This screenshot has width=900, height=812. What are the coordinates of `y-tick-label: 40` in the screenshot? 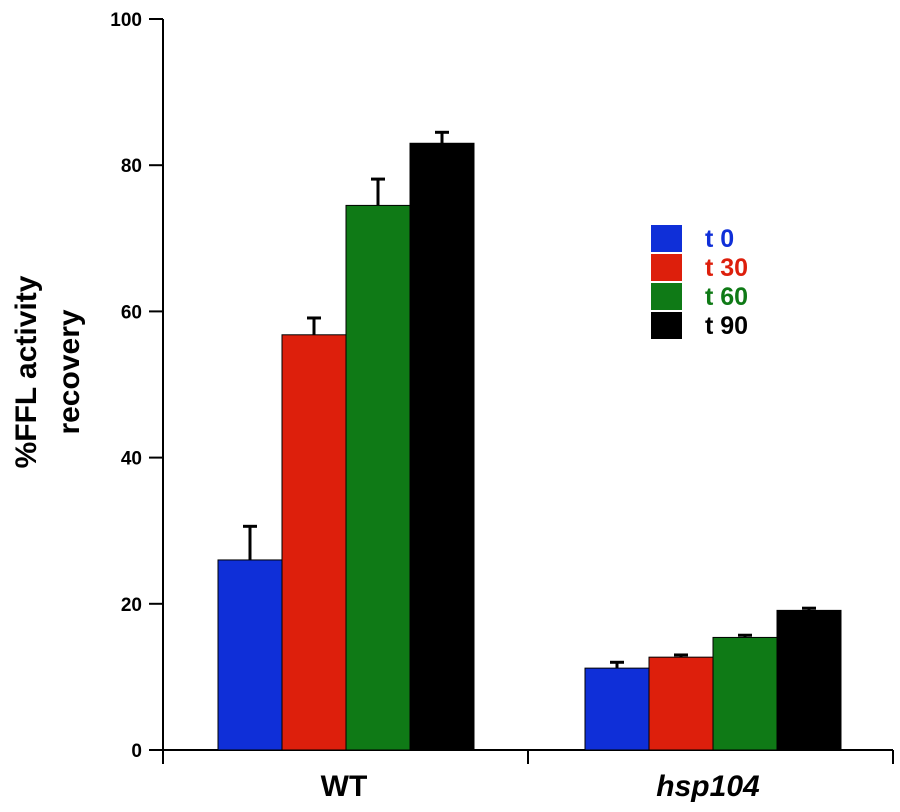 It's located at (131, 459).